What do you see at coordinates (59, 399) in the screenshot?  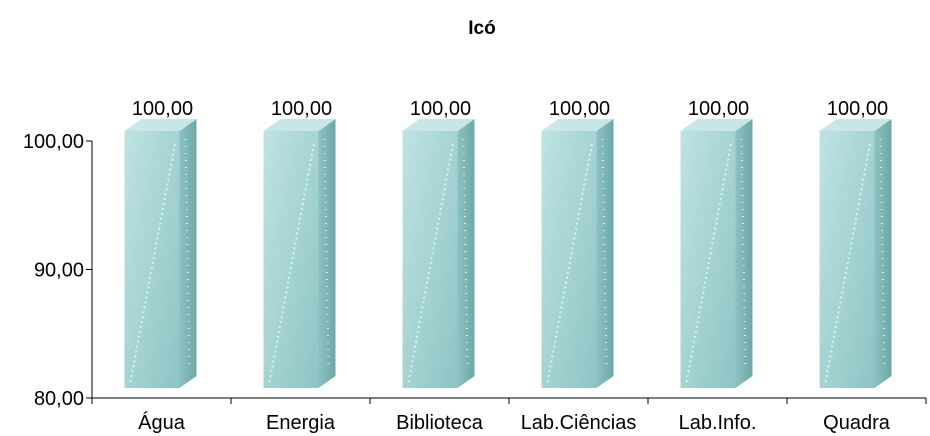 I see `y-tick-label: 80,00` at bounding box center [59, 399].